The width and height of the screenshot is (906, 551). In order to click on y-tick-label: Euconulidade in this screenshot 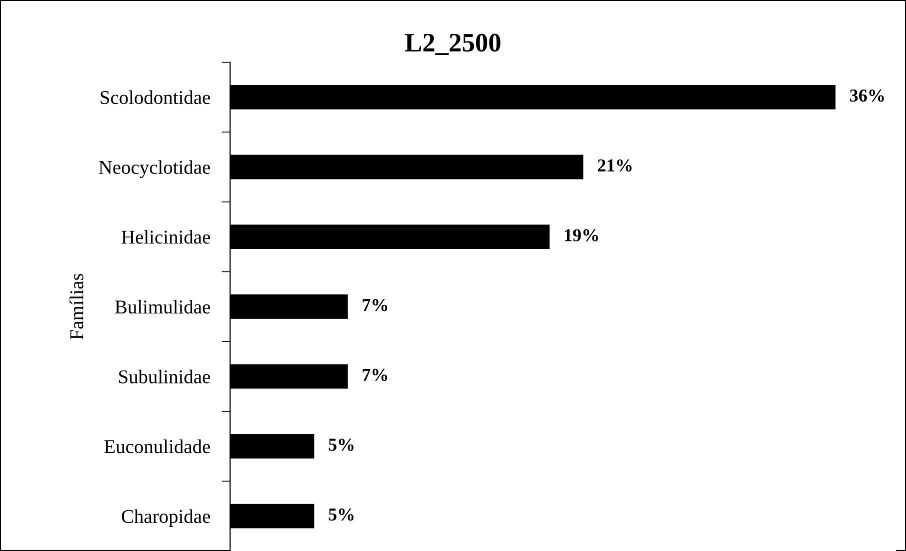, I will do `click(157, 447)`.